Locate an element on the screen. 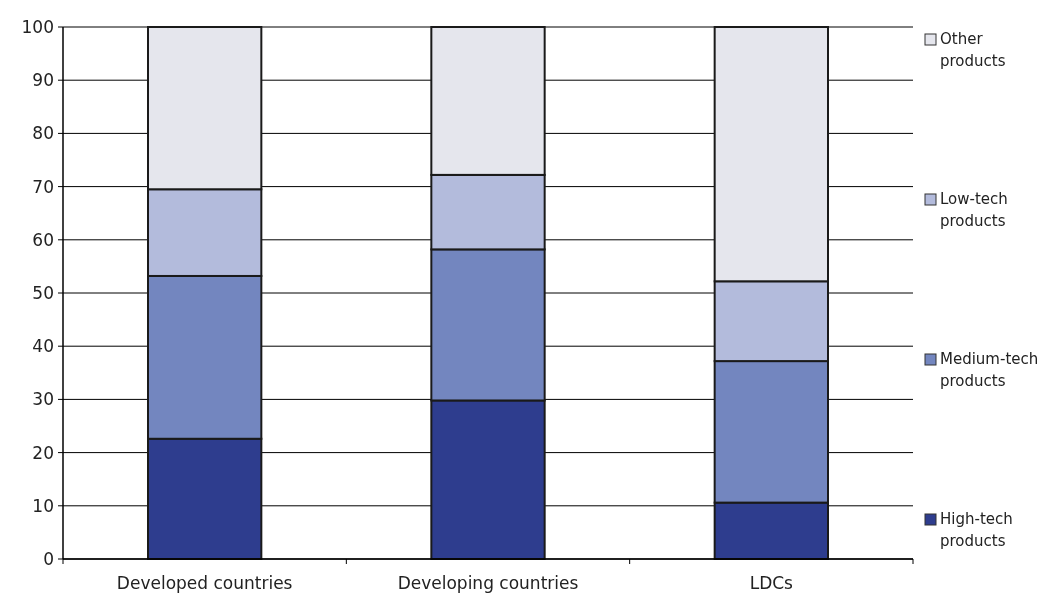 This screenshot has height=603, width=1058. y-tick-label: 30 is located at coordinates (43, 399).